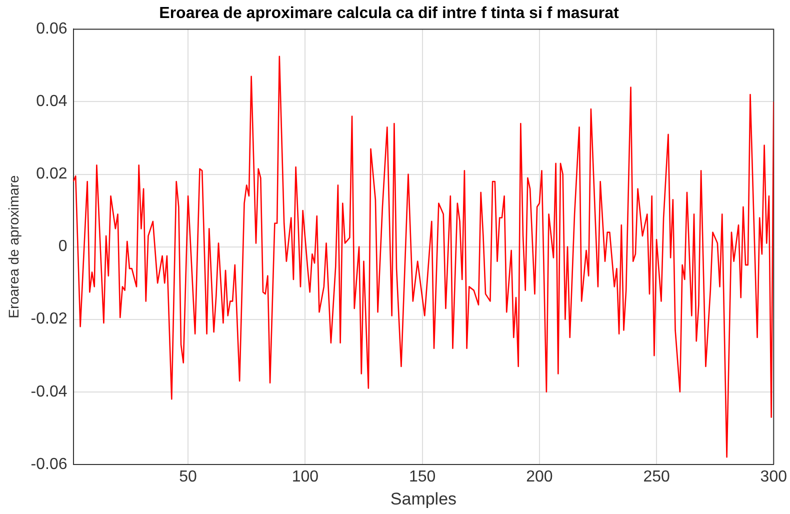 The width and height of the screenshot is (790, 514). Describe the element at coordinates (63, 247) in the screenshot. I see `y-tick-label: 0` at that location.